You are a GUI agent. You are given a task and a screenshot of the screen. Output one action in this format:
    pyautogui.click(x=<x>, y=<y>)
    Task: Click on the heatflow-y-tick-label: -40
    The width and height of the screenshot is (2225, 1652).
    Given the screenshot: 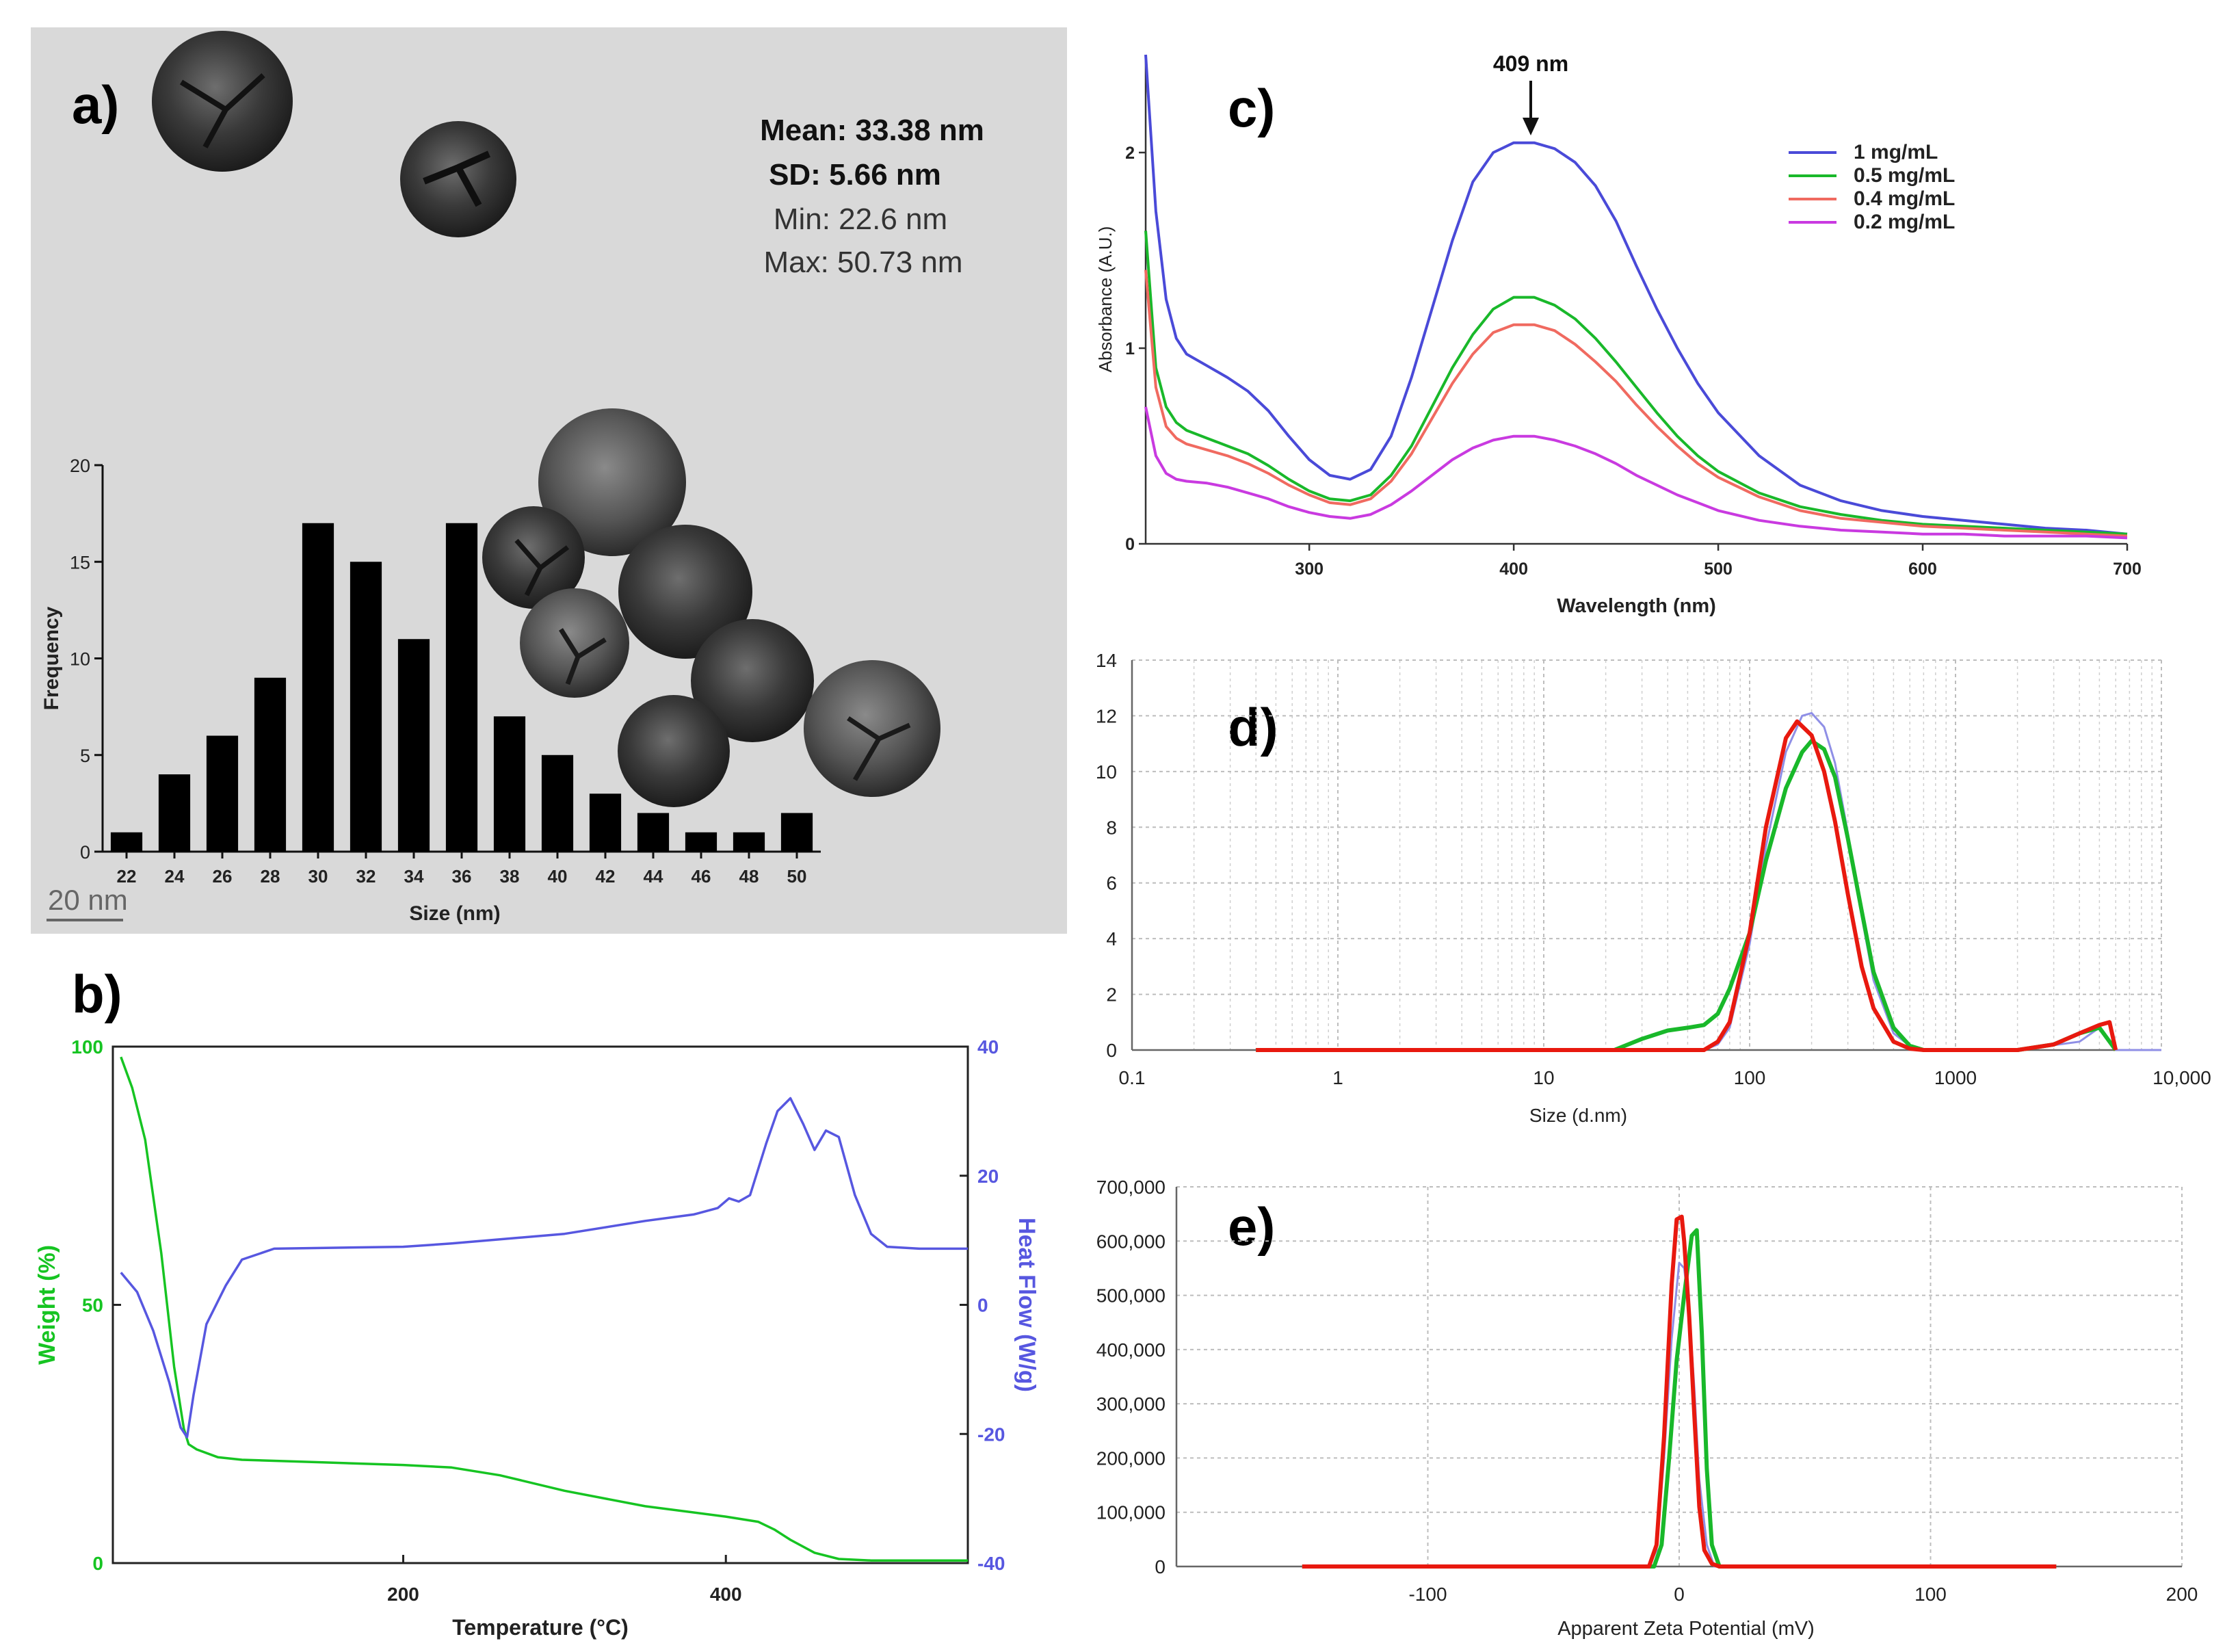 What is the action you would take?
    pyautogui.click(x=991, y=1563)
    